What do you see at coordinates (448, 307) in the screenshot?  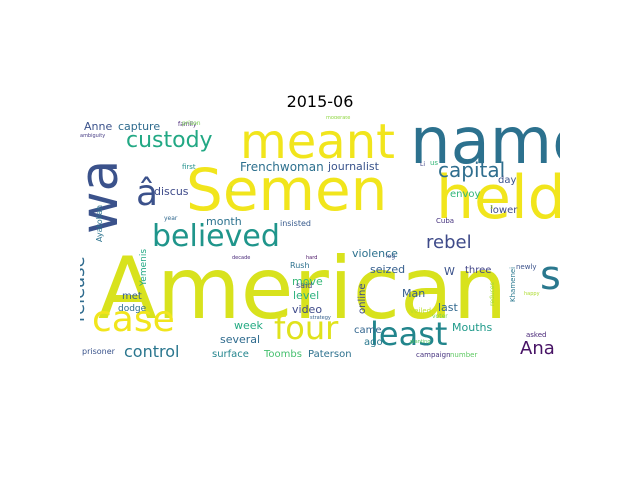 I see `word-31: last` at bounding box center [448, 307].